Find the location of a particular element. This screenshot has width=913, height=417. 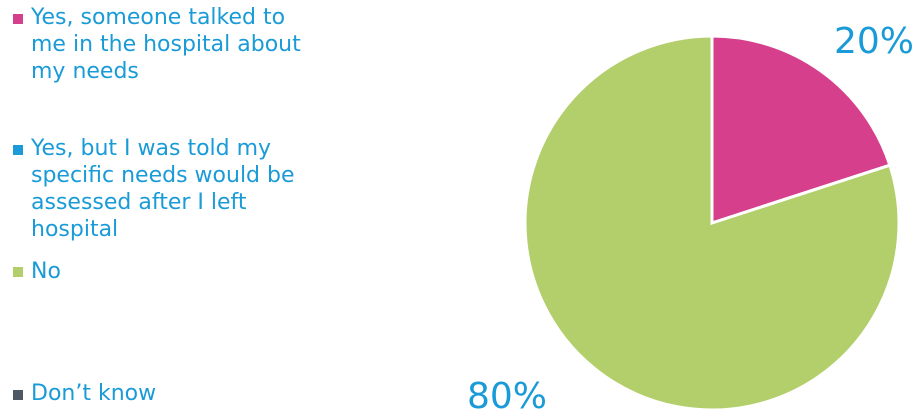

legend-marker-pink is located at coordinates (18, 19).